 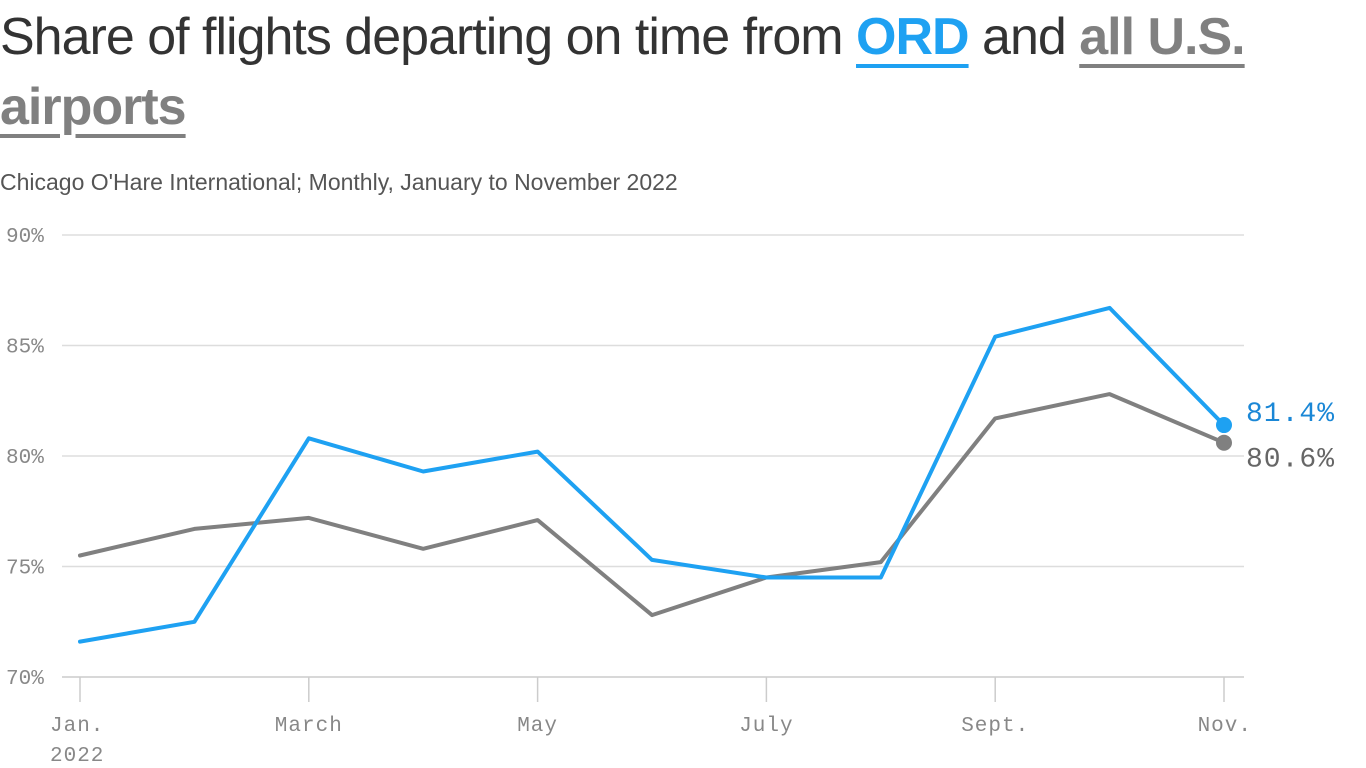 I want to click on y-tick-label: 85%, so click(x=25, y=348).